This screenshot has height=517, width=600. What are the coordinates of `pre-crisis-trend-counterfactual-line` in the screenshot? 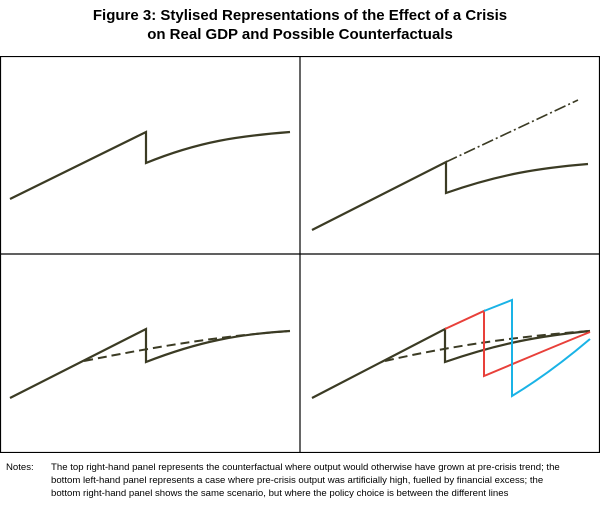 It's located at (512, 131).